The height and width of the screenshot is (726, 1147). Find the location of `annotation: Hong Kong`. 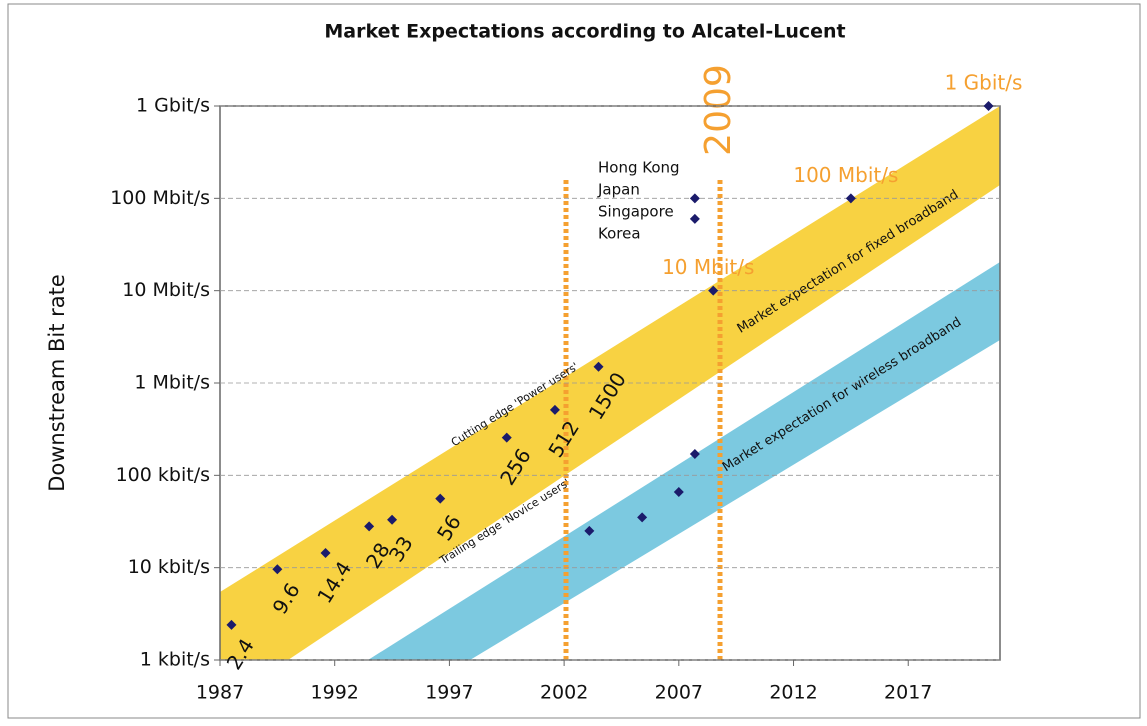

annotation: Hong Kong is located at coordinates (639, 168).